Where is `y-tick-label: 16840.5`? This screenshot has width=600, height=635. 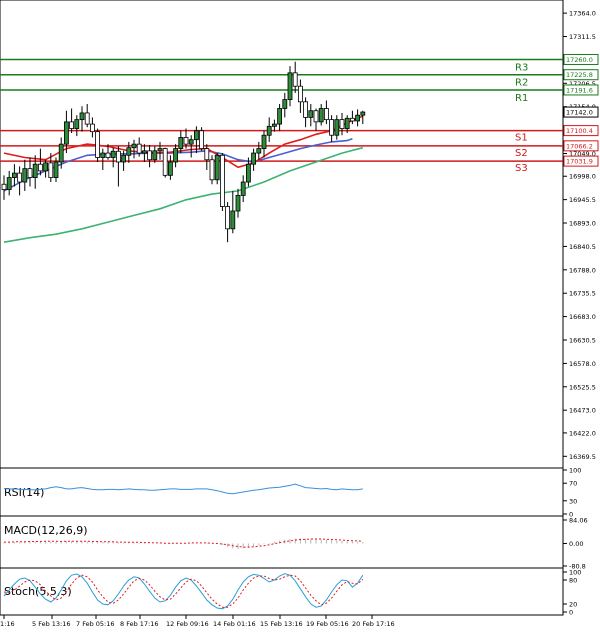 y-tick-label: 16840.5 is located at coordinates (582, 247).